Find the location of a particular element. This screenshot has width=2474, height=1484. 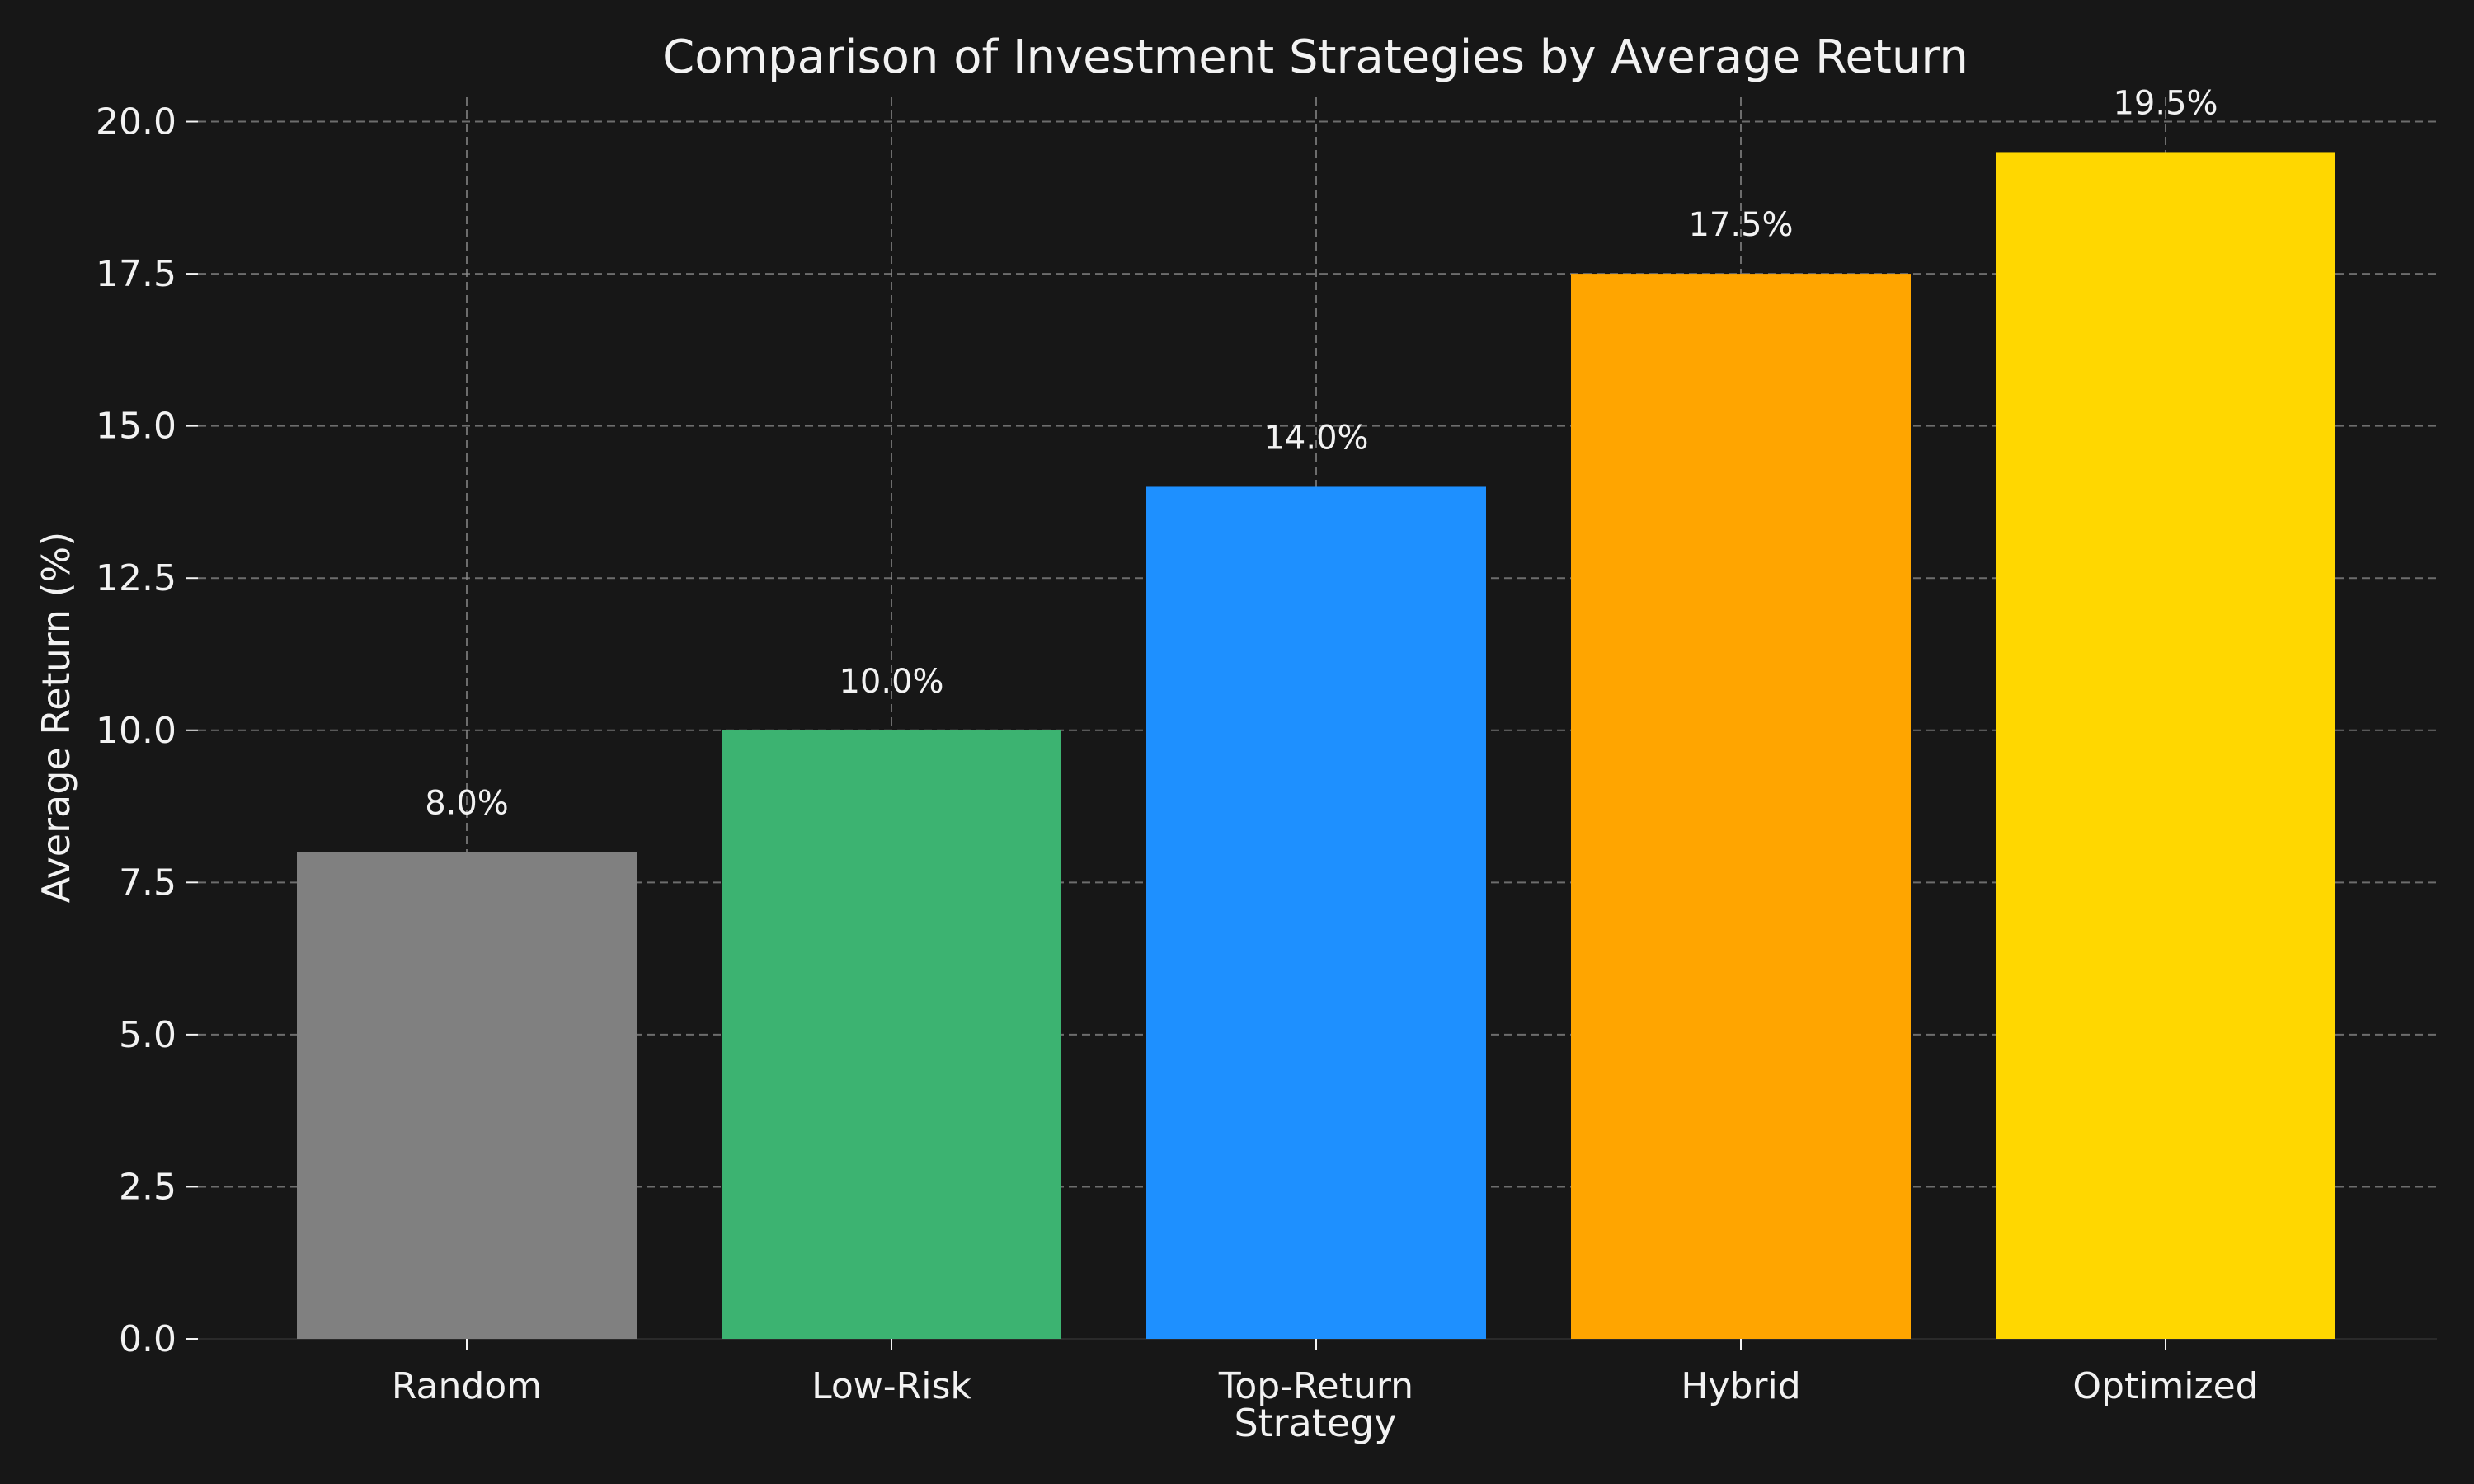

bar-random is located at coordinates (467, 1095).